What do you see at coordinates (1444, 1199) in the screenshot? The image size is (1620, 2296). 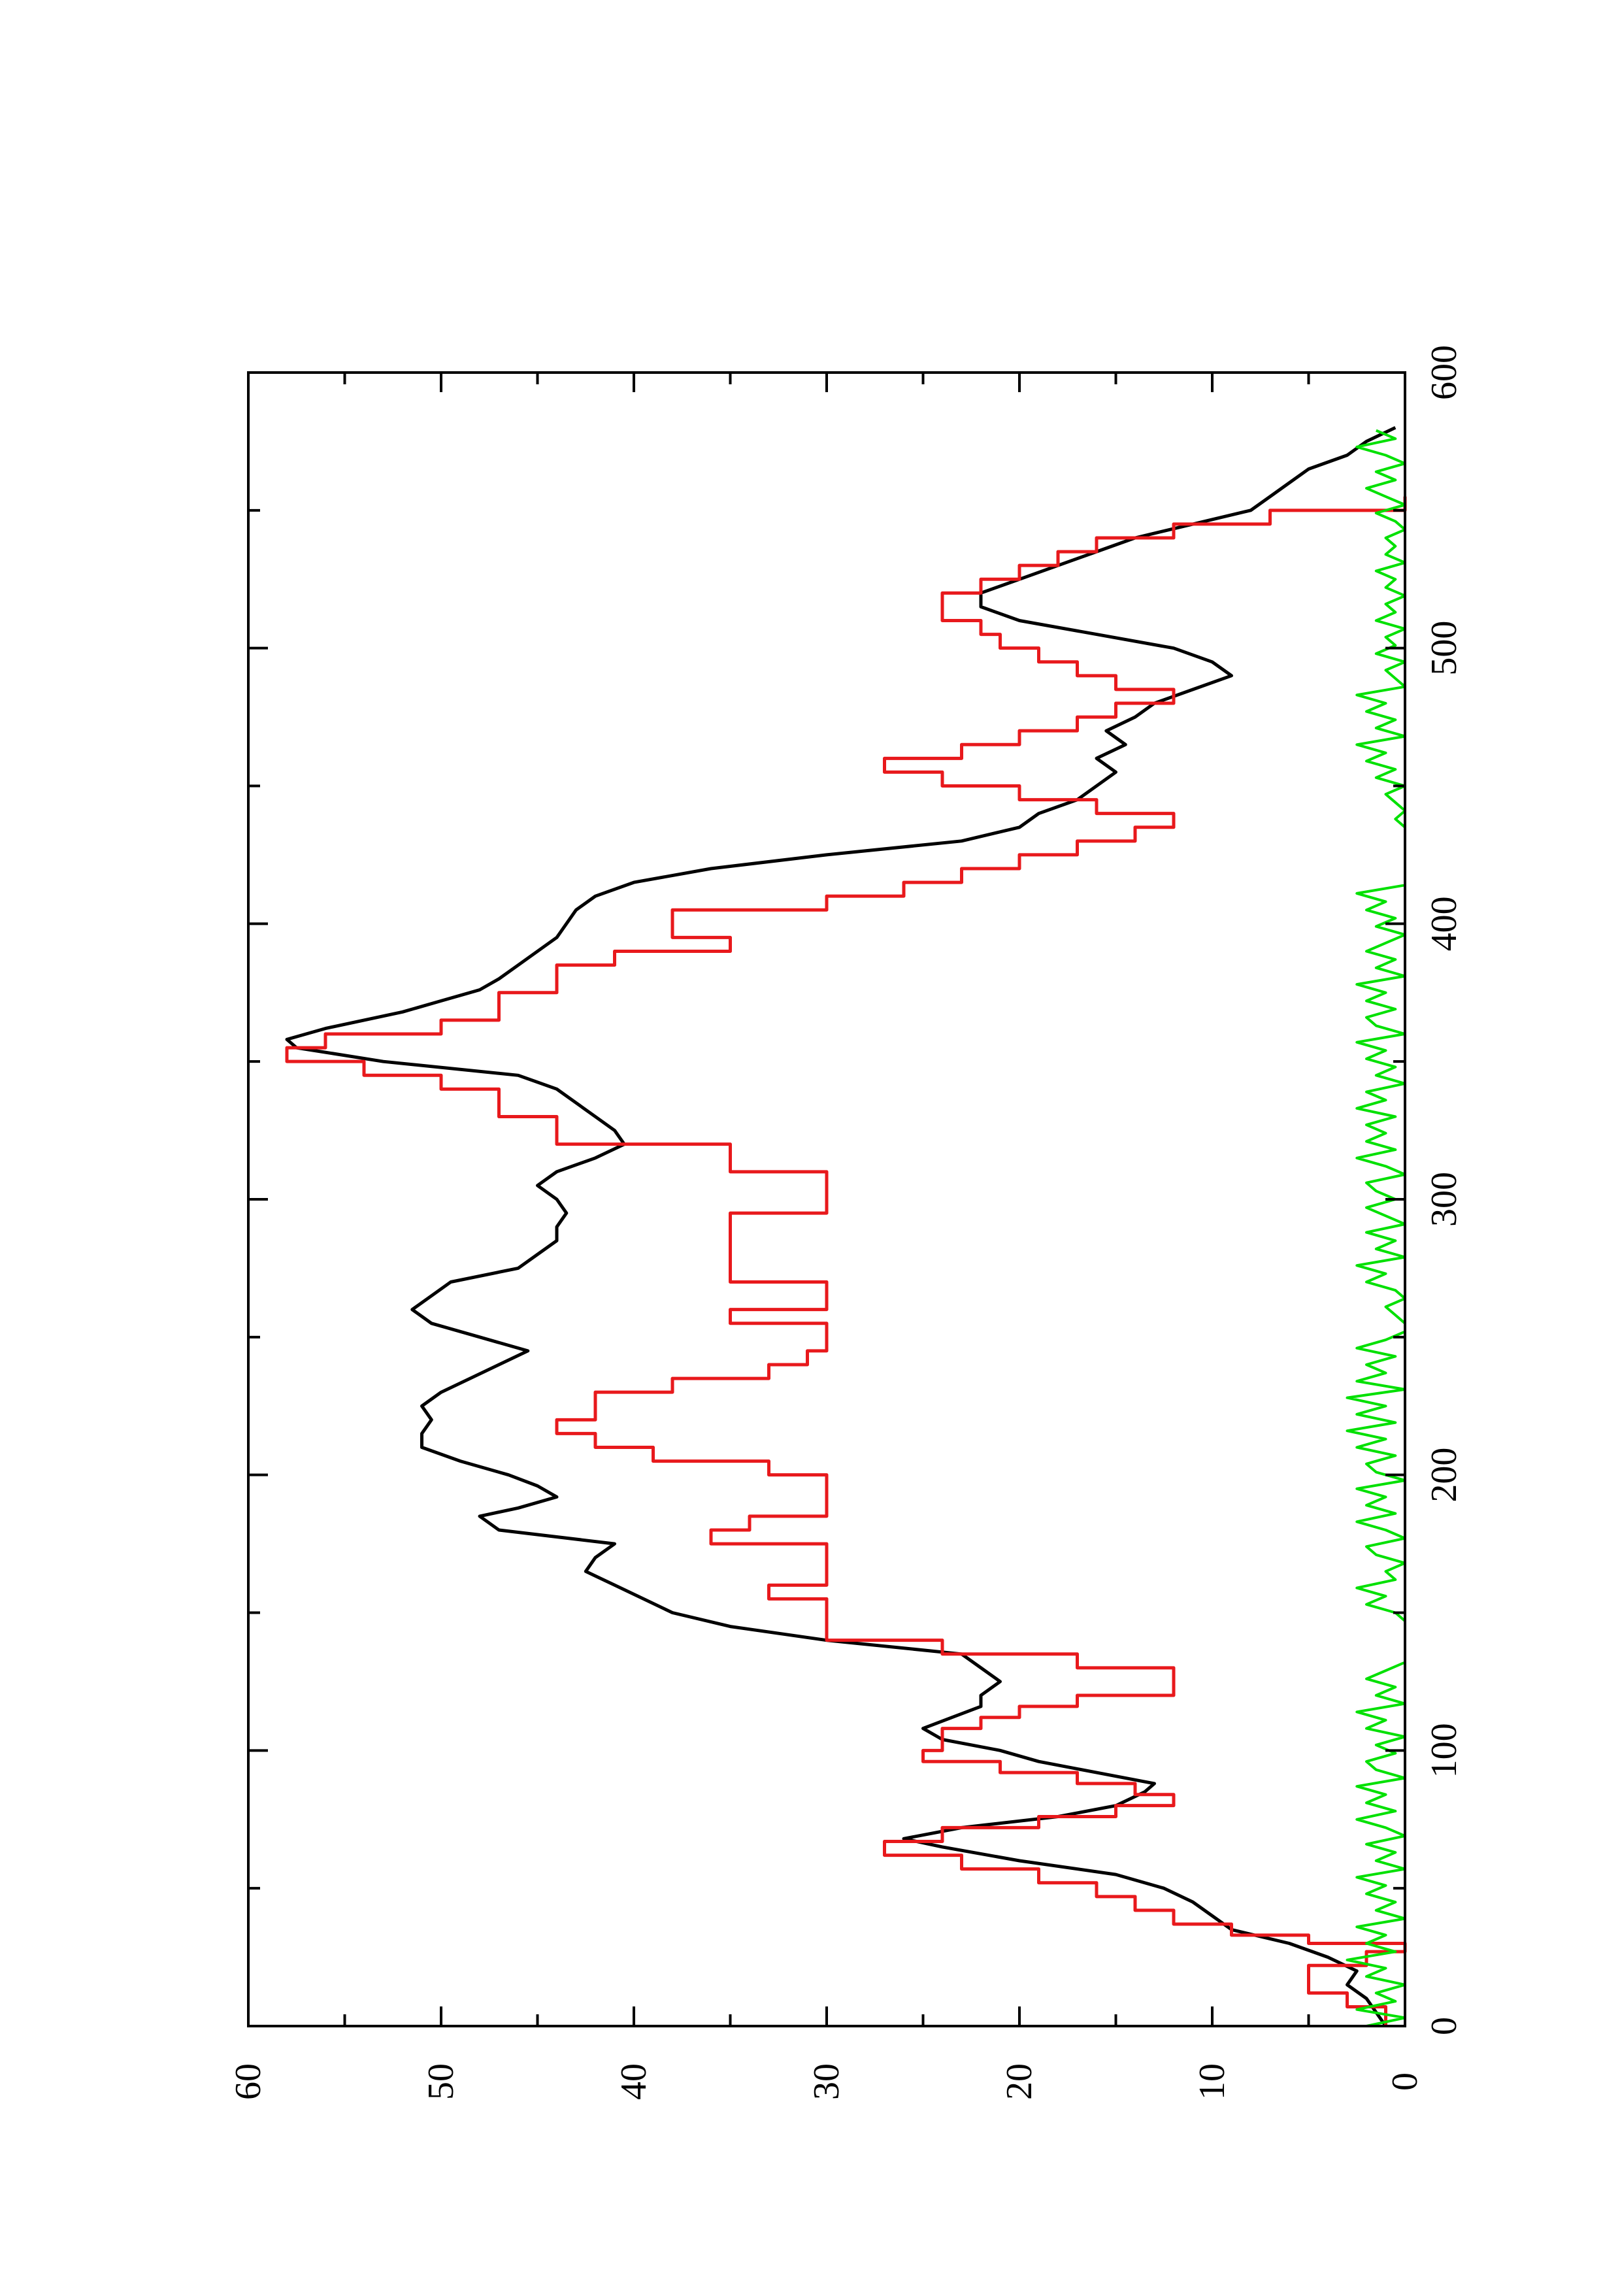 I see `x-tick-label-300: 300` at bounding box center [1444, 1199].